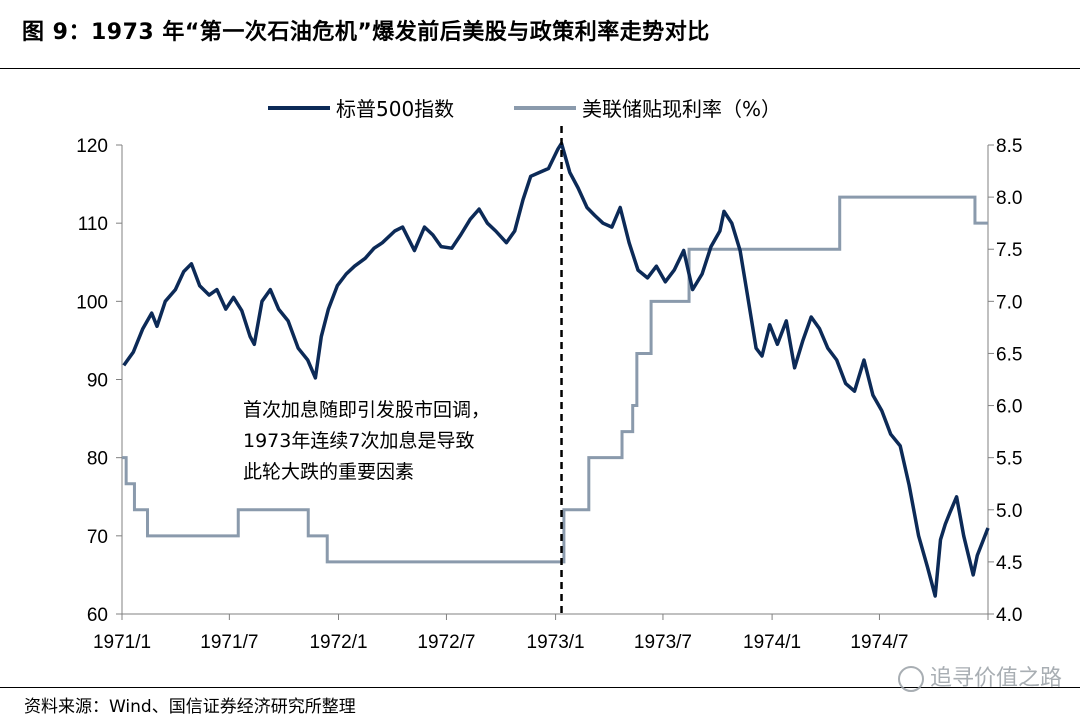  Describe the element at coordinates (540, 68) in the screenshot. I see `title-rule` at that location.